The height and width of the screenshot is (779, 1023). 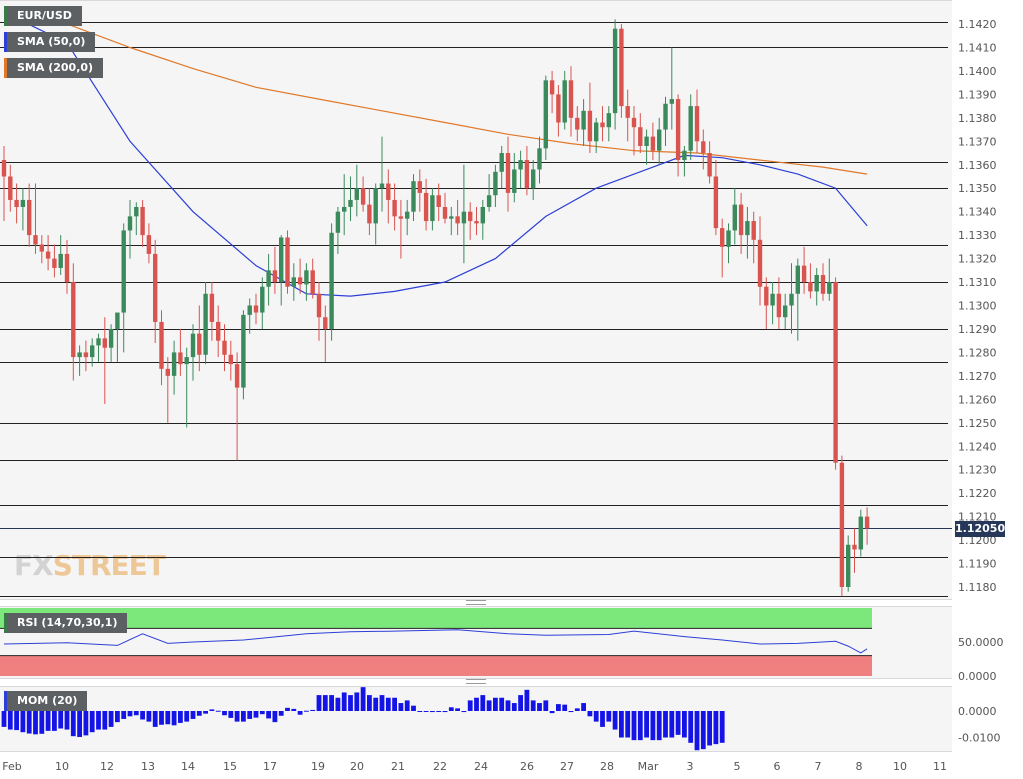 I want to click on sma200-label: SMA (200,0), so click(x=54, y=68).